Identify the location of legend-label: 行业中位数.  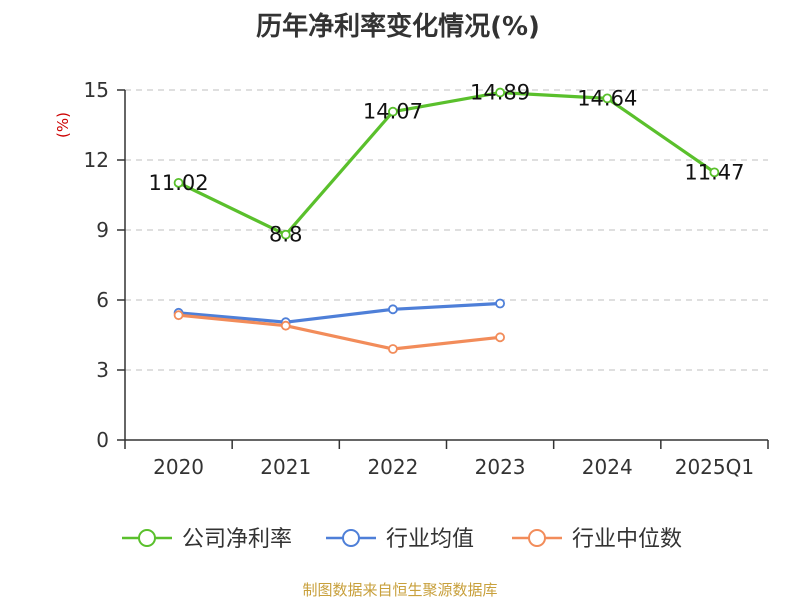
(627, 539).